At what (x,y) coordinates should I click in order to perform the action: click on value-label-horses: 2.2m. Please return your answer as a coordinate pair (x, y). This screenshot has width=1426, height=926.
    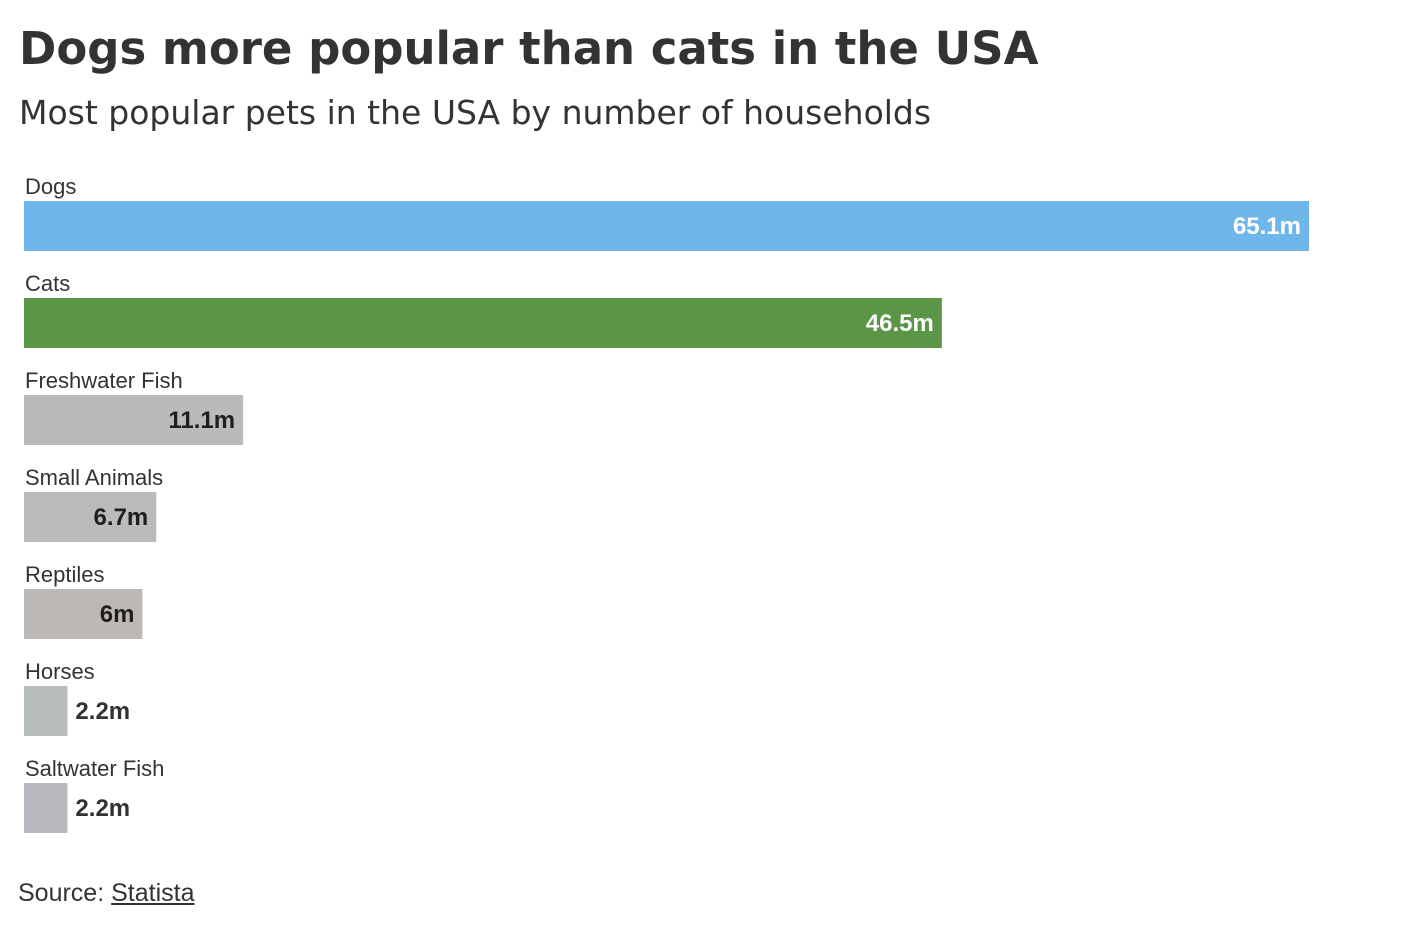
    Looking at the image, I should click on (102, 711).